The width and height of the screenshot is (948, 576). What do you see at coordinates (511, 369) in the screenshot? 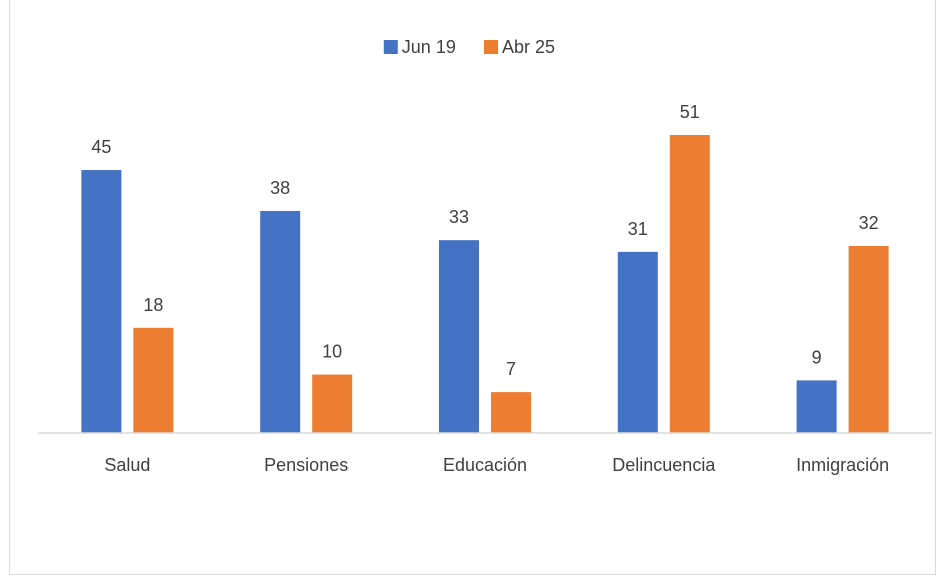
I see `data-label-educacion-abr-25: 7` at bounding box center [511, 369].